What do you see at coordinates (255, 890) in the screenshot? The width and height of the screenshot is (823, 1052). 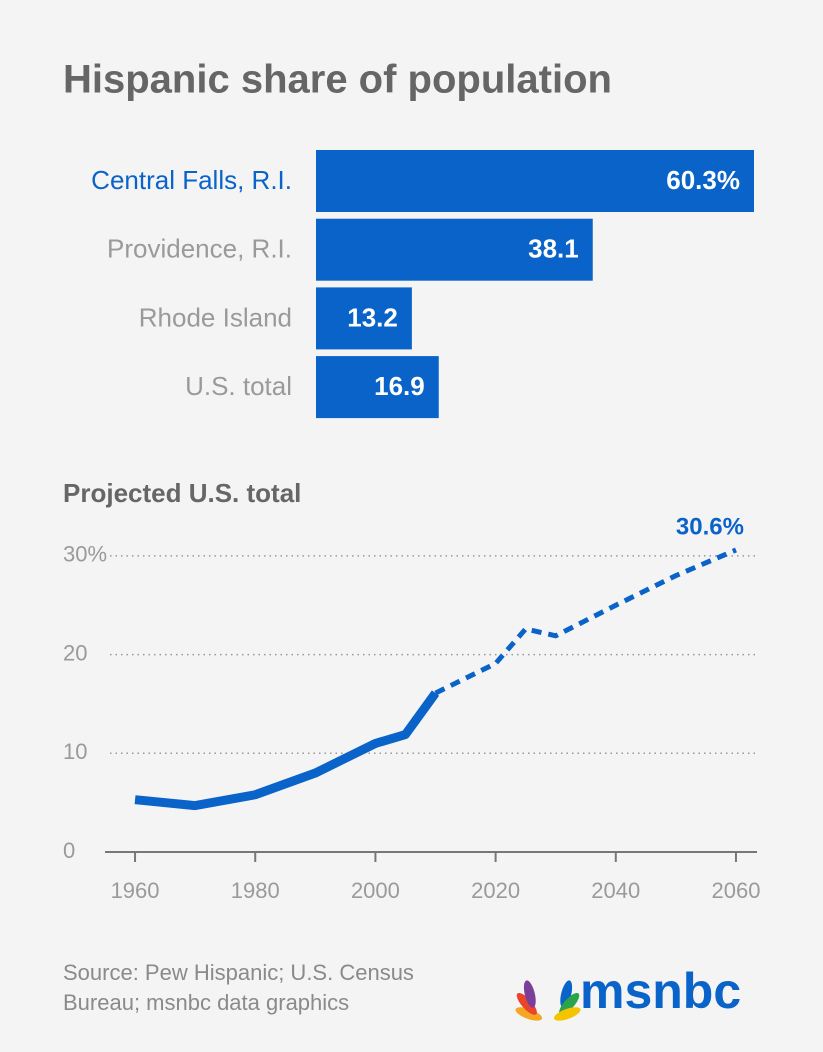 I see `x-tick-label: 1980` at bounding box center [255, 890].